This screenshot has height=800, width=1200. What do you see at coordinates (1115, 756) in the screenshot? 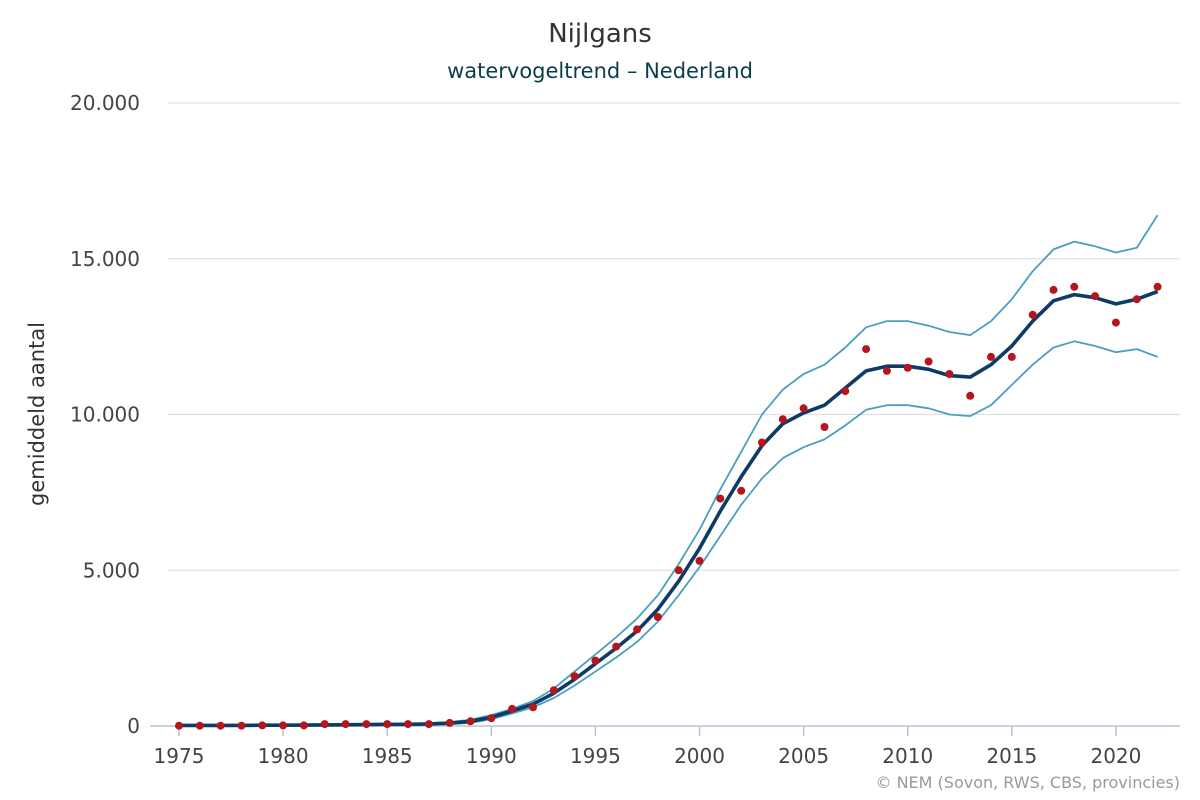
I see `x-tick-label: 2020` at bounding box center [1115, 756].